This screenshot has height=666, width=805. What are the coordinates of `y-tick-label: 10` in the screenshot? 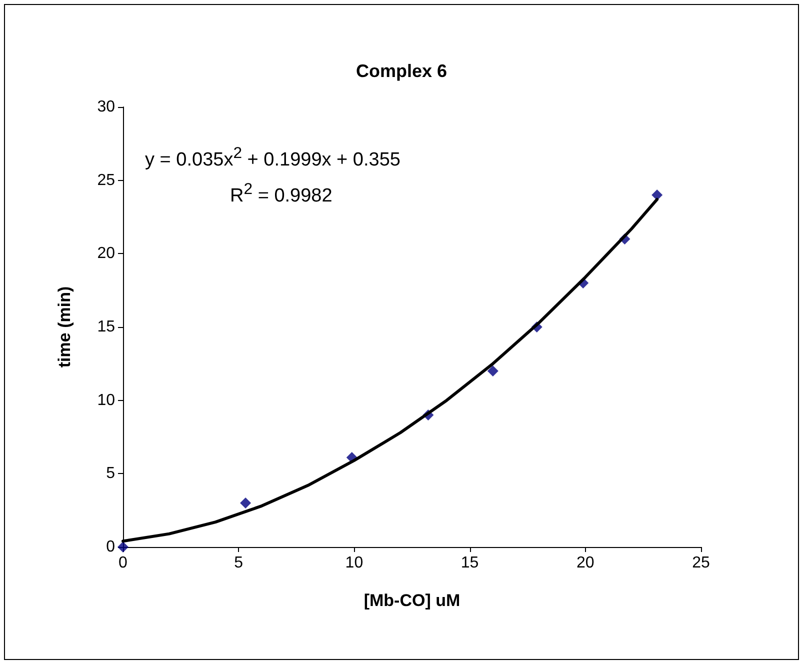 It's located at (106, 400).